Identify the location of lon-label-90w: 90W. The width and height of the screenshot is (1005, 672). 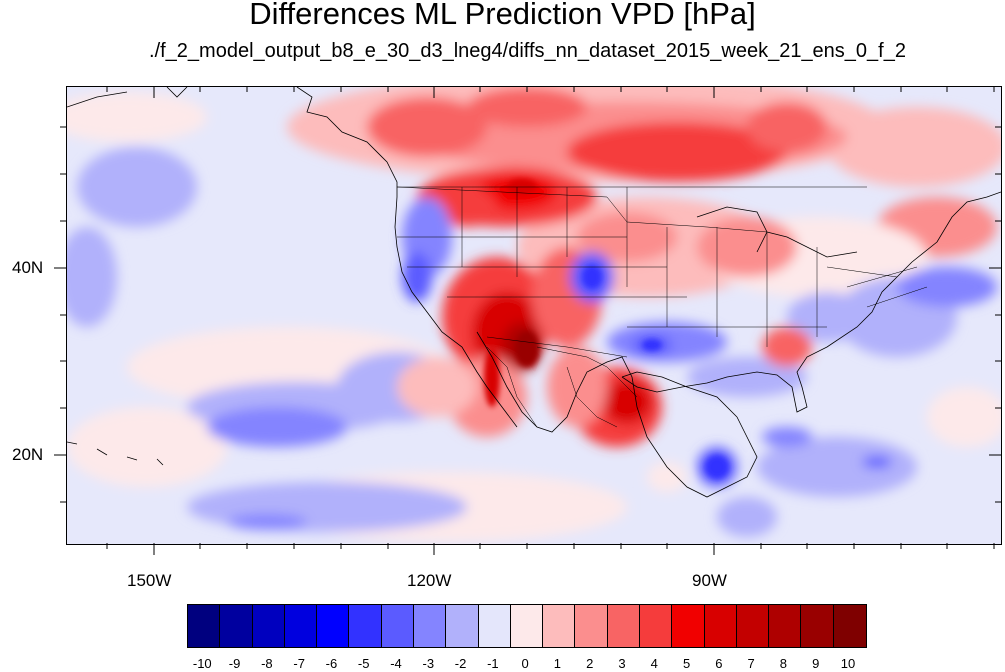
(709, 580).